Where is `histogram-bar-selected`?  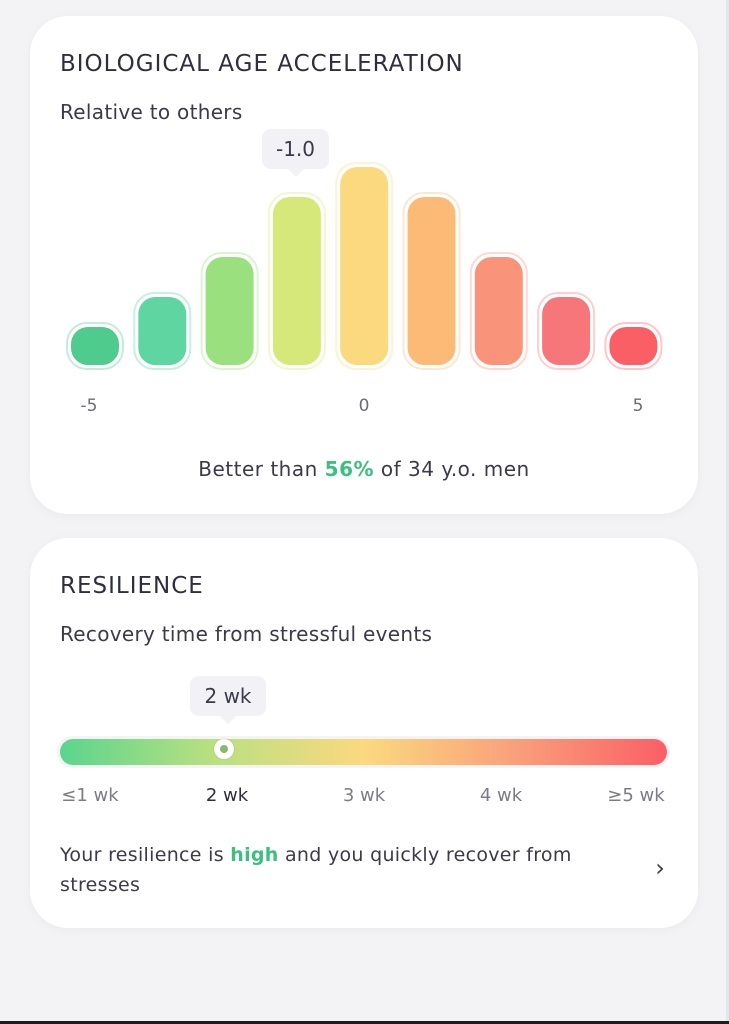
histogram-bar-selected is located at coordinates (296, 281).